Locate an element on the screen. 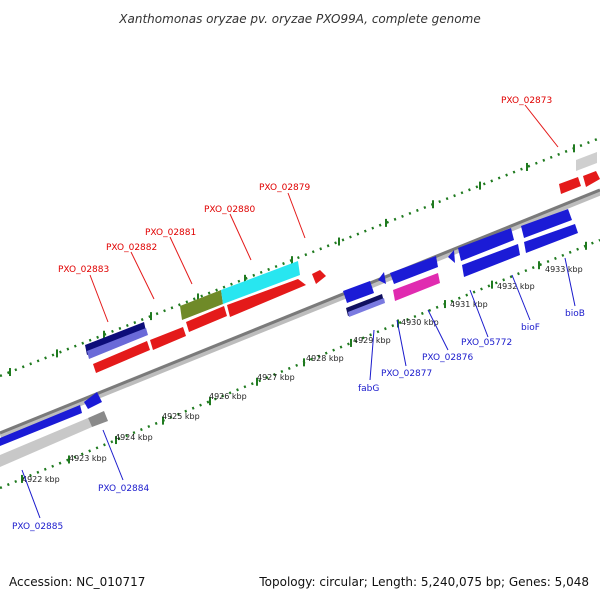 This screenshot has width=600, height=600. gene-pxo-02877-arrow is located at coordinates (414, 270).